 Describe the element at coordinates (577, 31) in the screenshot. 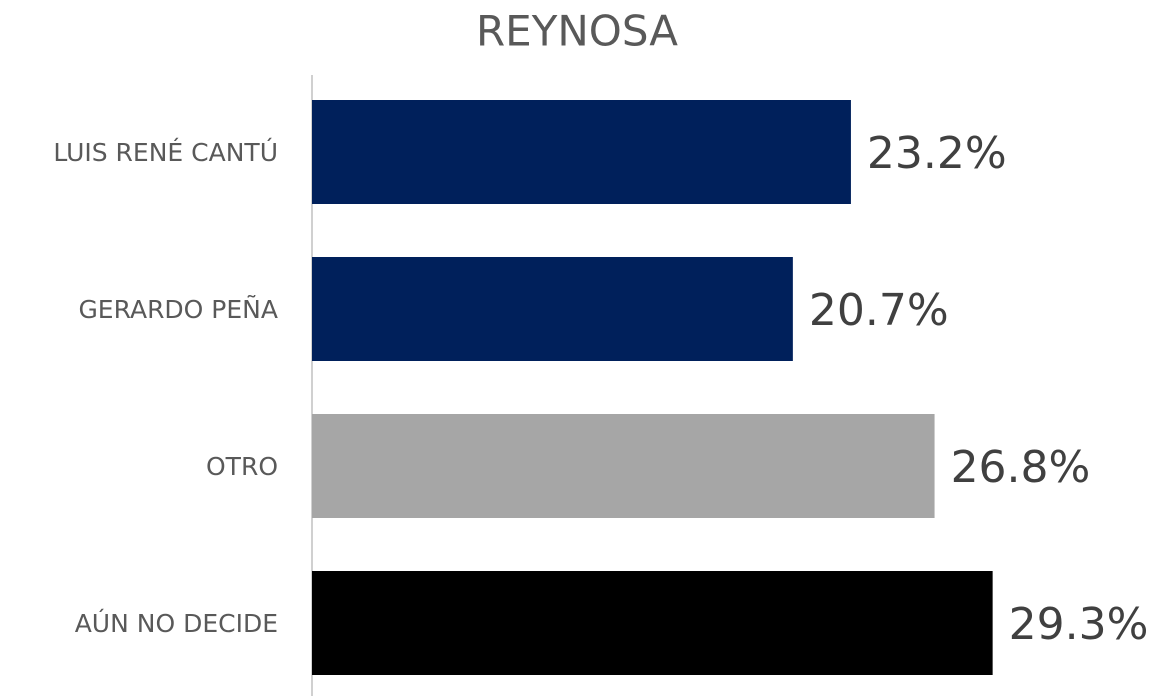

I see `chart-title: REYNOSA` at that location.